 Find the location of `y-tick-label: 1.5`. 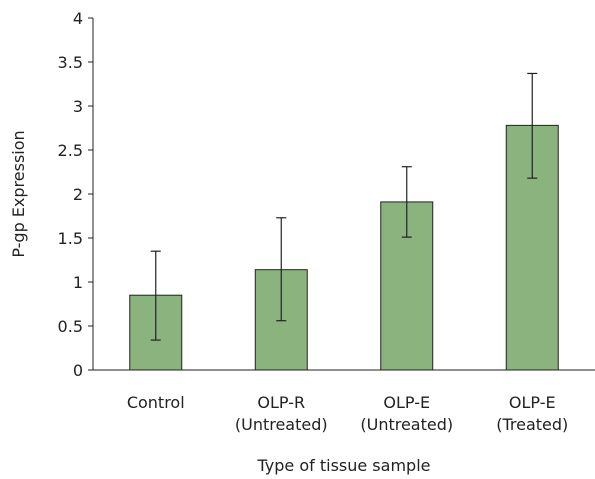

y-tick-label: 1.5 is located at coordinates (70, 238).